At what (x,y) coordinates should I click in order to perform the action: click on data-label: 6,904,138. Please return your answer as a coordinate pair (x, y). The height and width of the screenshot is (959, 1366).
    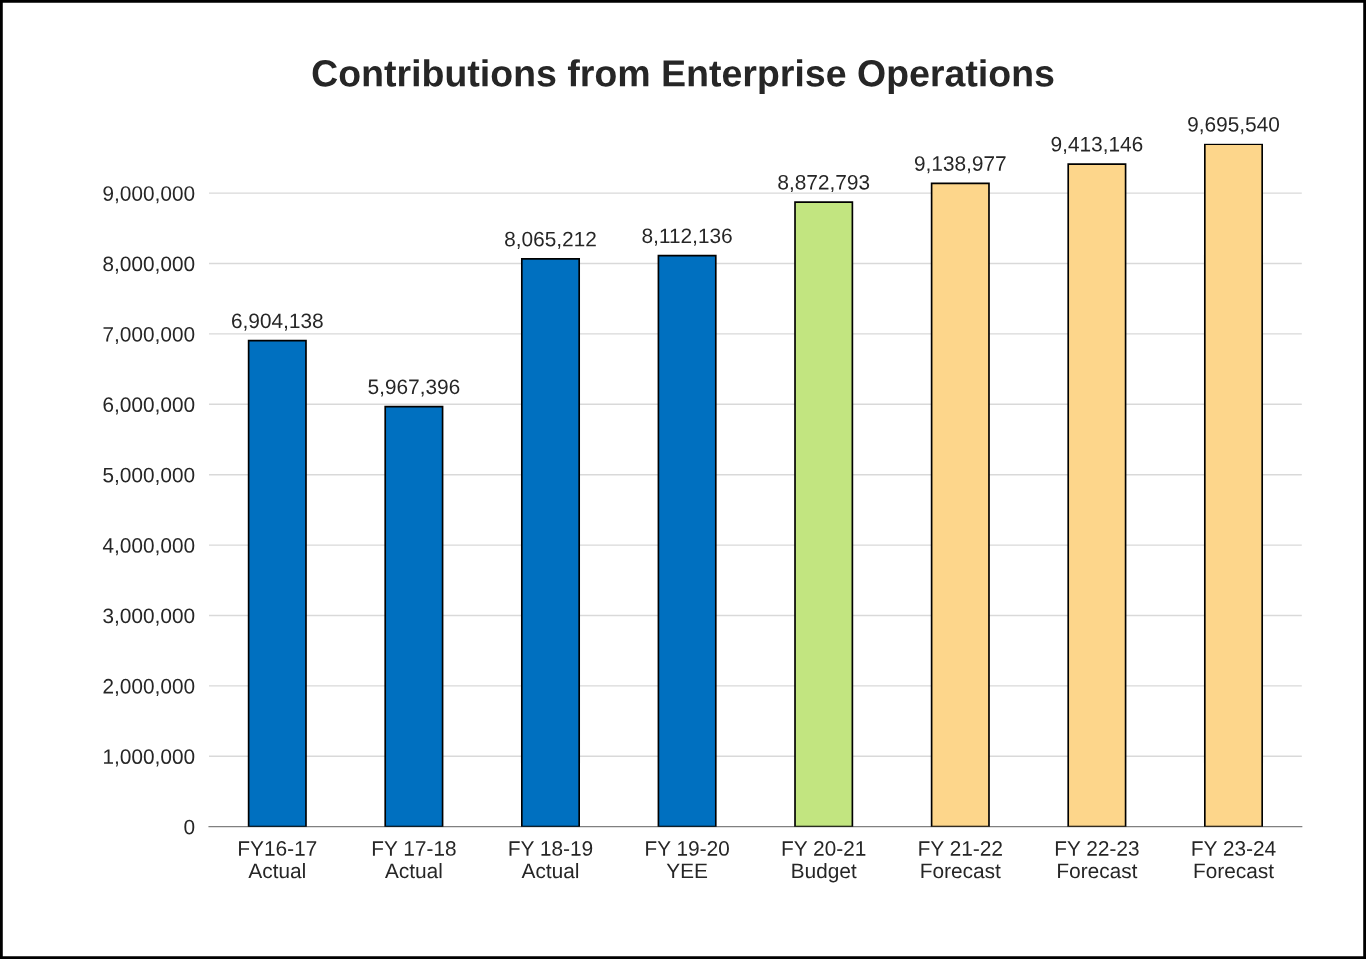
    Looking at the image, I should click on (277, 322).